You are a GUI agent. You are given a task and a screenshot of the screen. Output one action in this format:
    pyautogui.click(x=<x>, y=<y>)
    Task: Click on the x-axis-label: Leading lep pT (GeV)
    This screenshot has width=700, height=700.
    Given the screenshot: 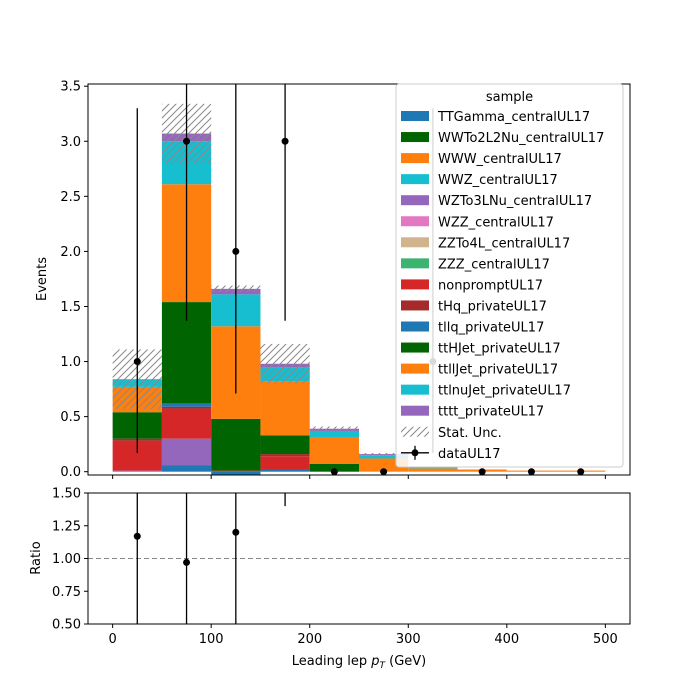 What is the action you would take?
    pyautogui.click(x=359, y=662)
    